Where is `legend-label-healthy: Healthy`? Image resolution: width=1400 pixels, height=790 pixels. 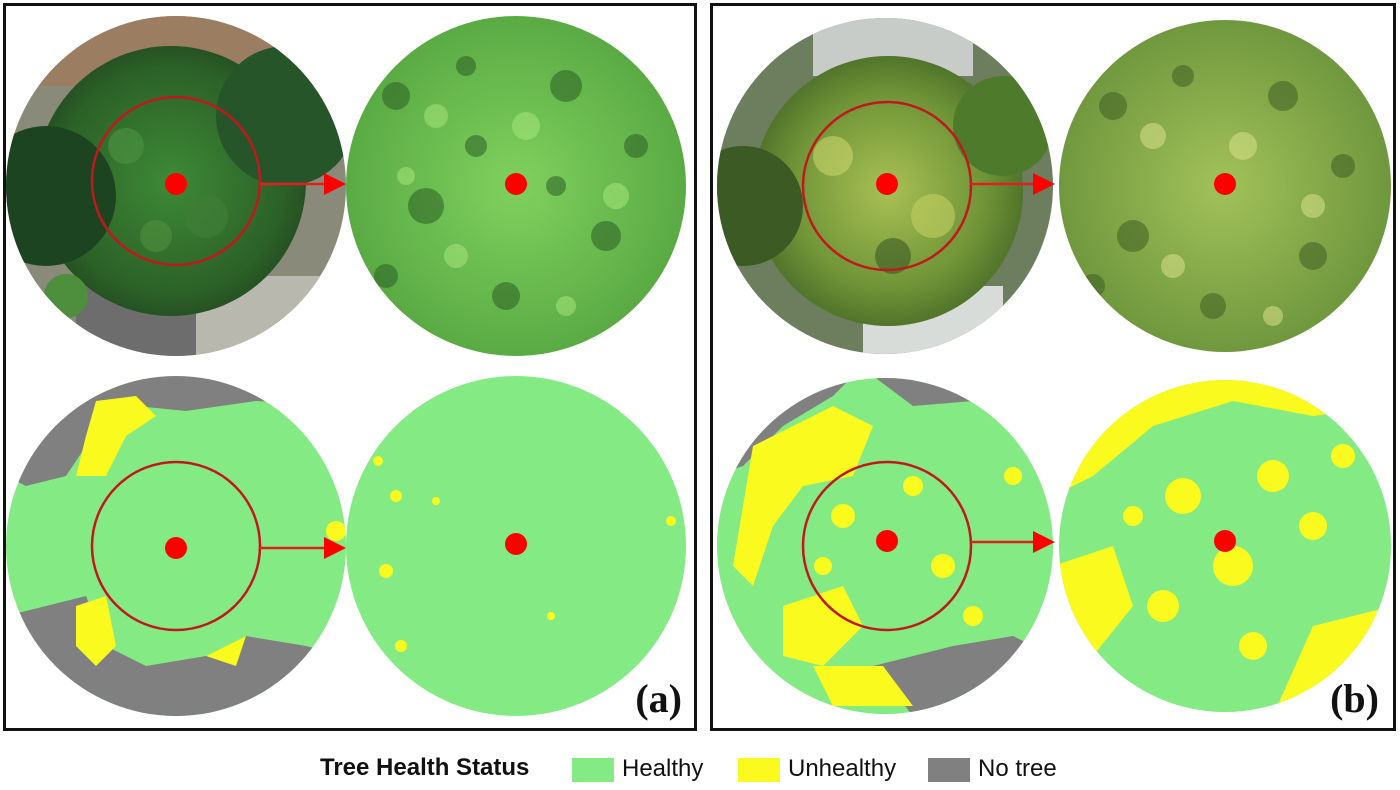 legend-label-healthy: Healthy is located at coordinates (663, 768).